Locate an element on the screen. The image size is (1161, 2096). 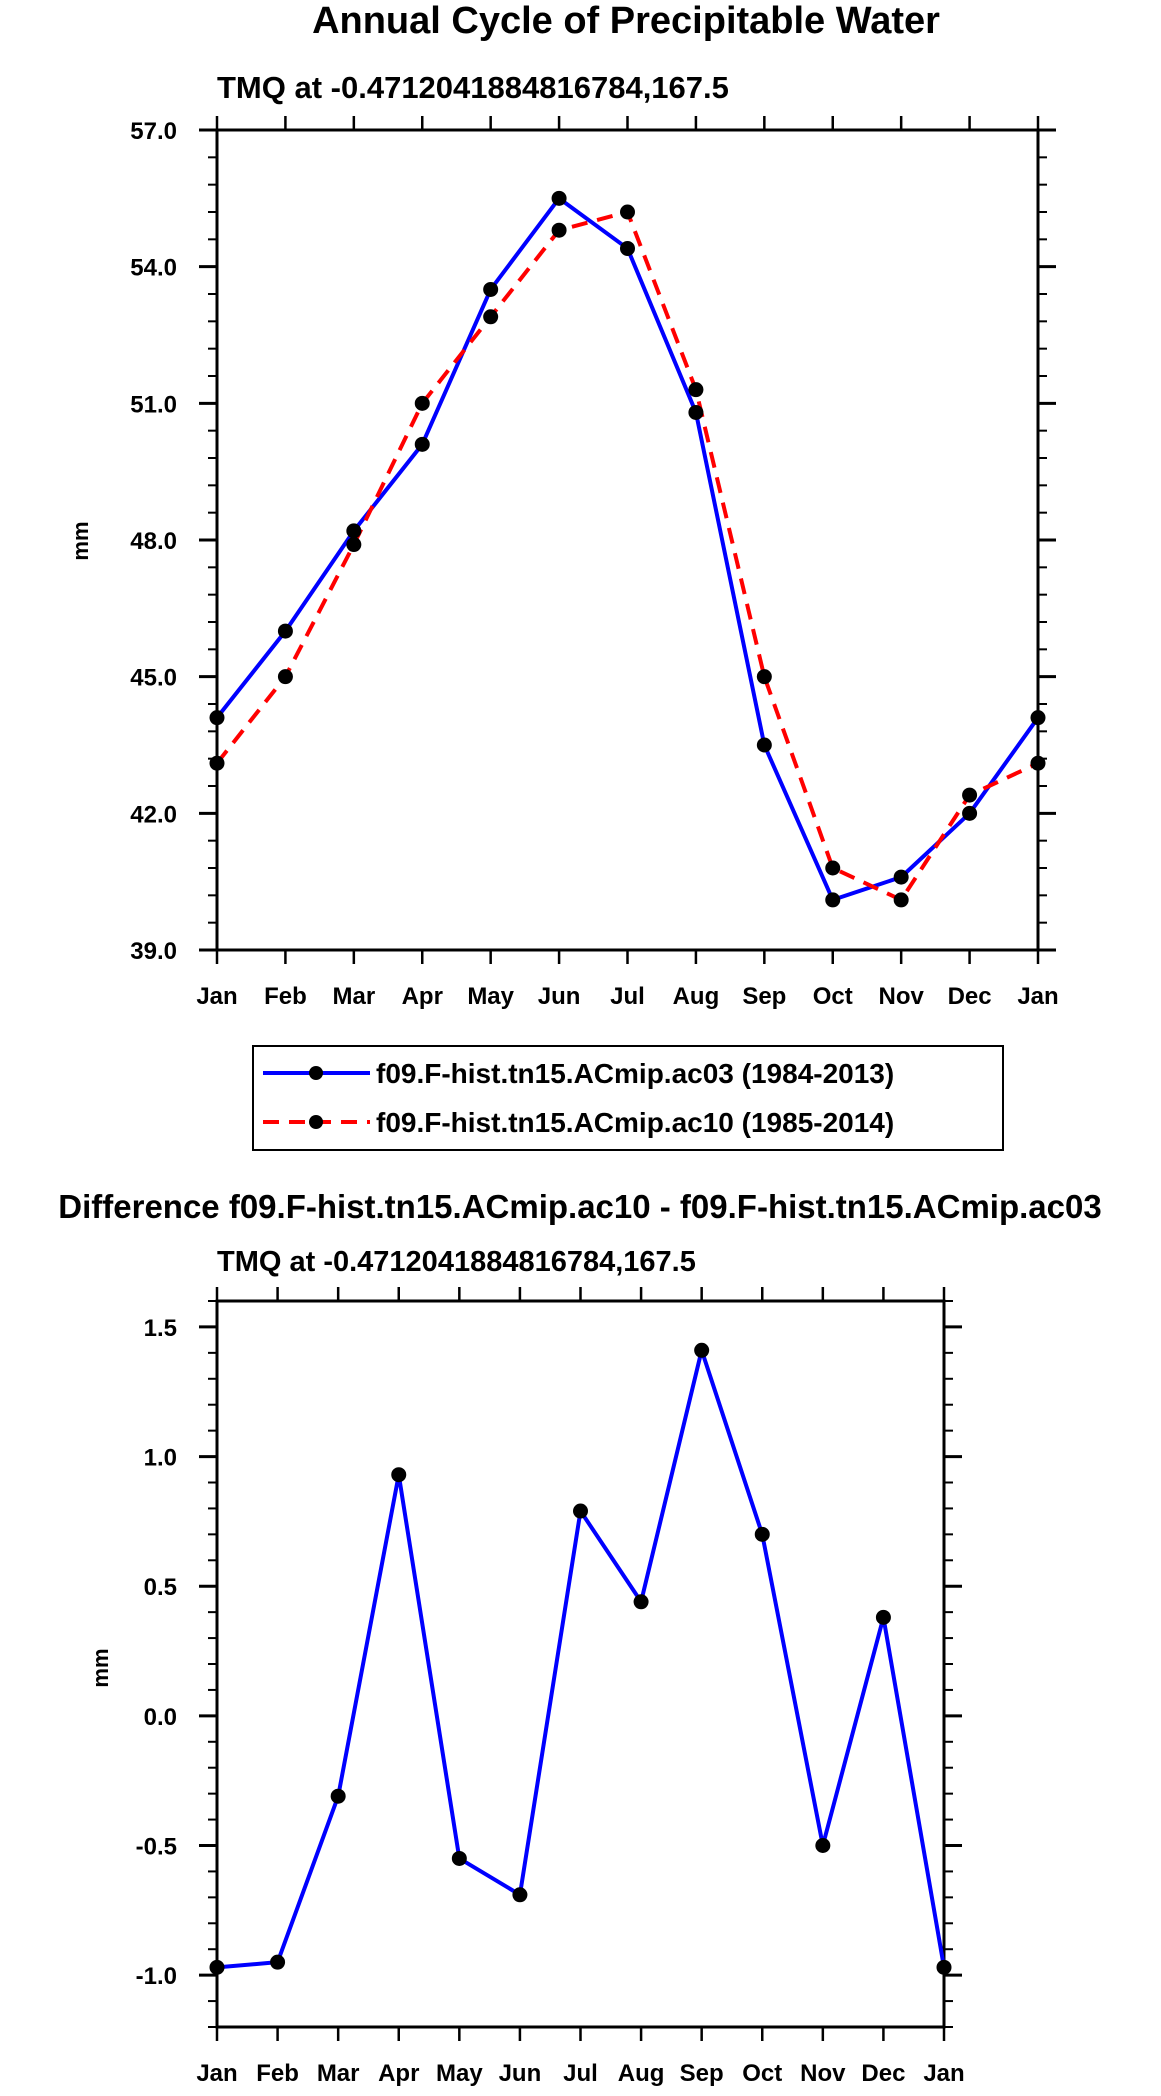
chart2-xtick-label: Oct is located at coordinates (762, 2073).